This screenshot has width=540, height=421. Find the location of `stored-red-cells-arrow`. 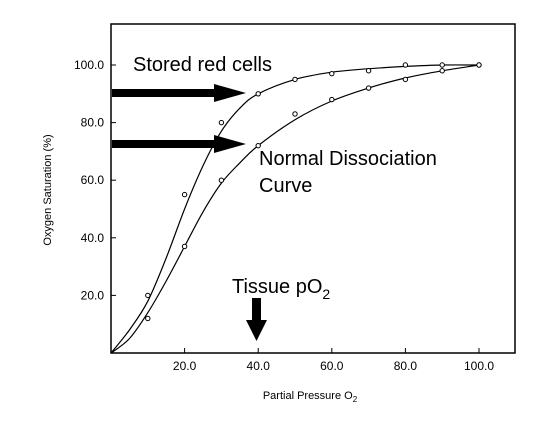

stored-red-cells-arrow is located at coordinates (179, 93).